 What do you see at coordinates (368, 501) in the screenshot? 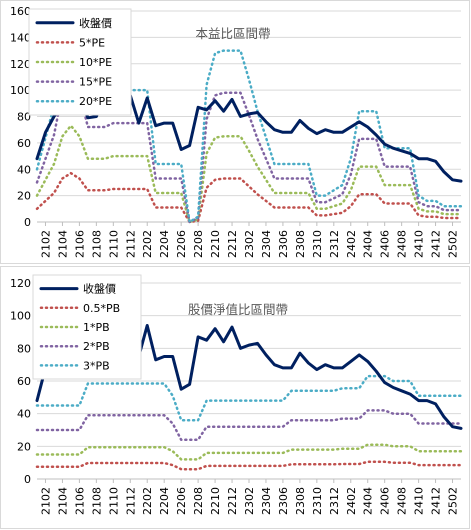
I see `pb-x-tick-label: 2404` at bounding box center [368, 501].